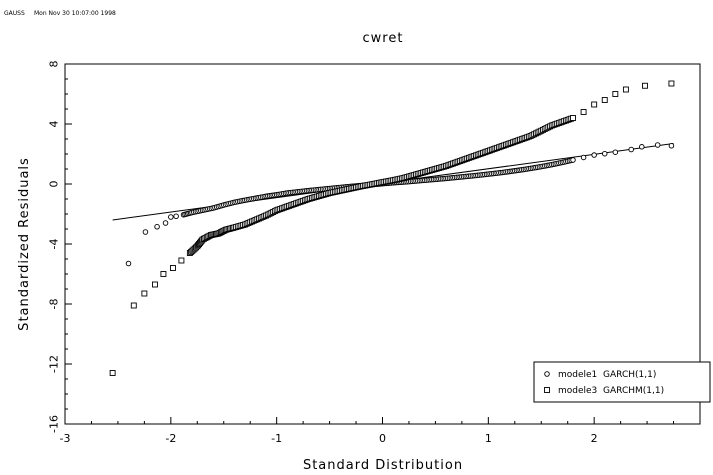  What do you see at coordinates (75, 13) in the screenshot?
I see `timestamp: Mon Nov 30 10:07:00 1998` at bounding box center [75, 13].